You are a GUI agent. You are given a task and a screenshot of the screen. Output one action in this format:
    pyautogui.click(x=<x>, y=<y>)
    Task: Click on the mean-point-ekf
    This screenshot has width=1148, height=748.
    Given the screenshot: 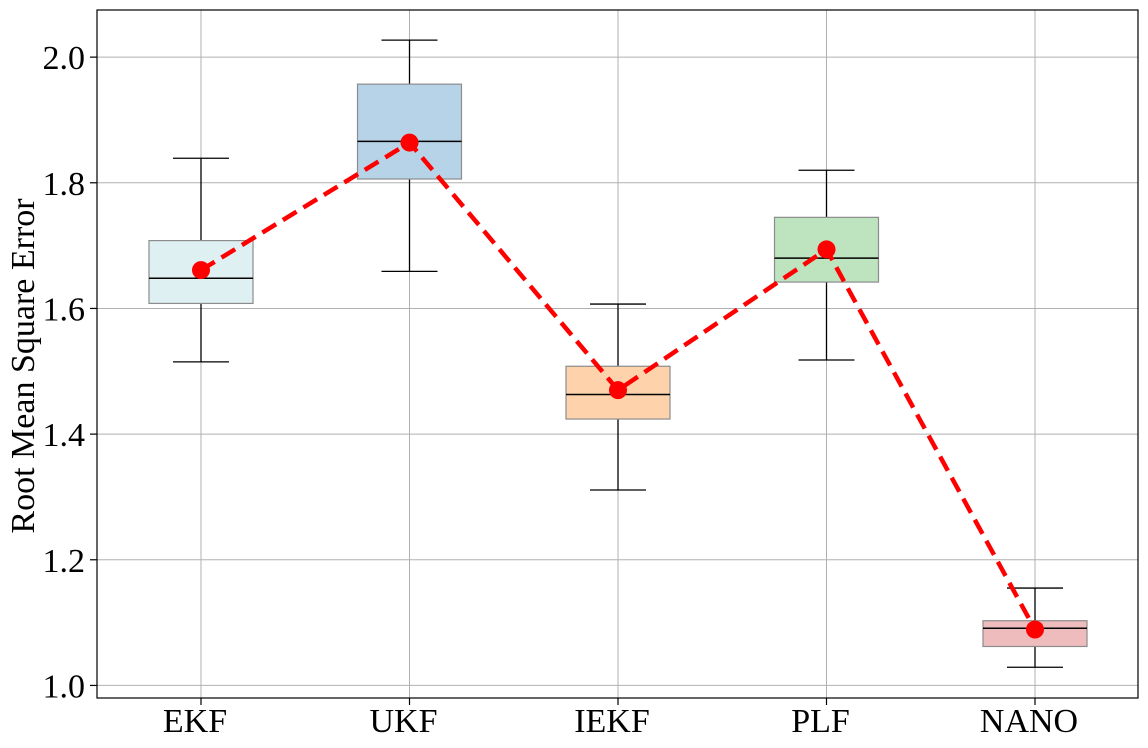 What is the action you would take?
    pyautogui.click(x=201, y=270)
    